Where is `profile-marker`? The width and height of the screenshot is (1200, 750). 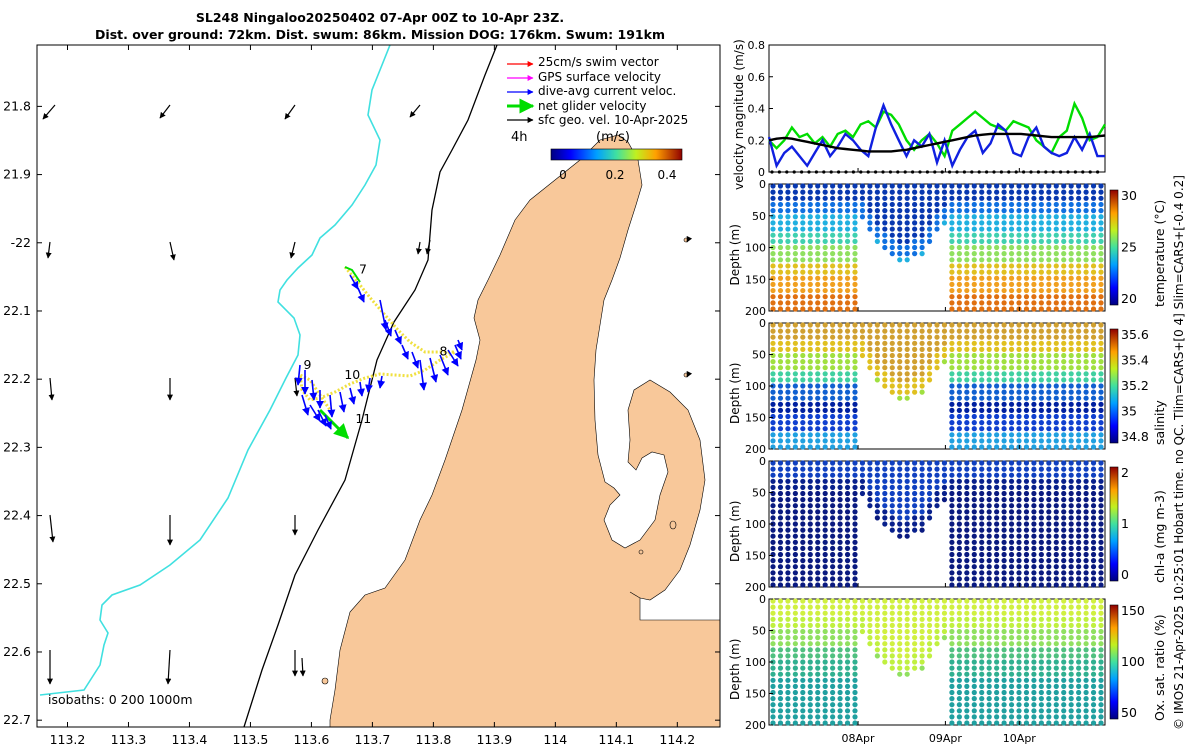 profile-marker is located at coordinates (883, 172).